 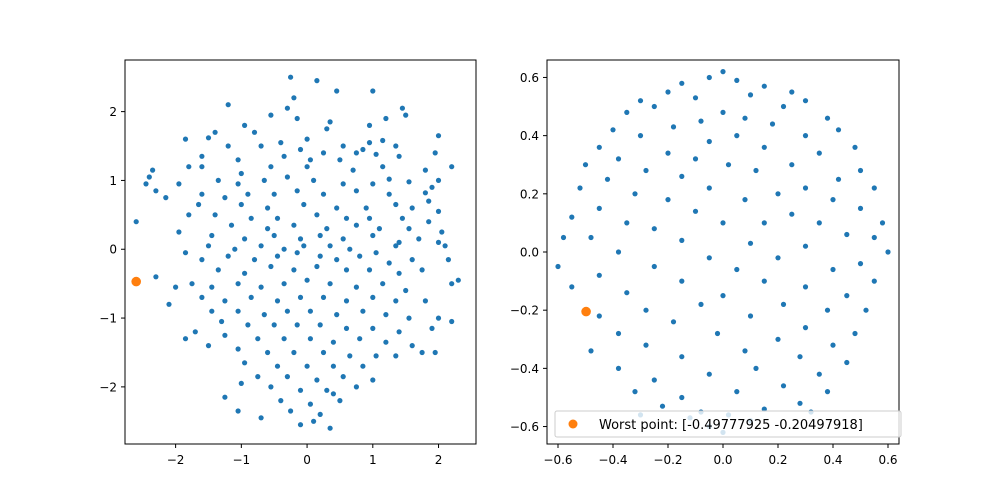 I want to click on left-x-tick-label: 2, so click(x=439, y=460).